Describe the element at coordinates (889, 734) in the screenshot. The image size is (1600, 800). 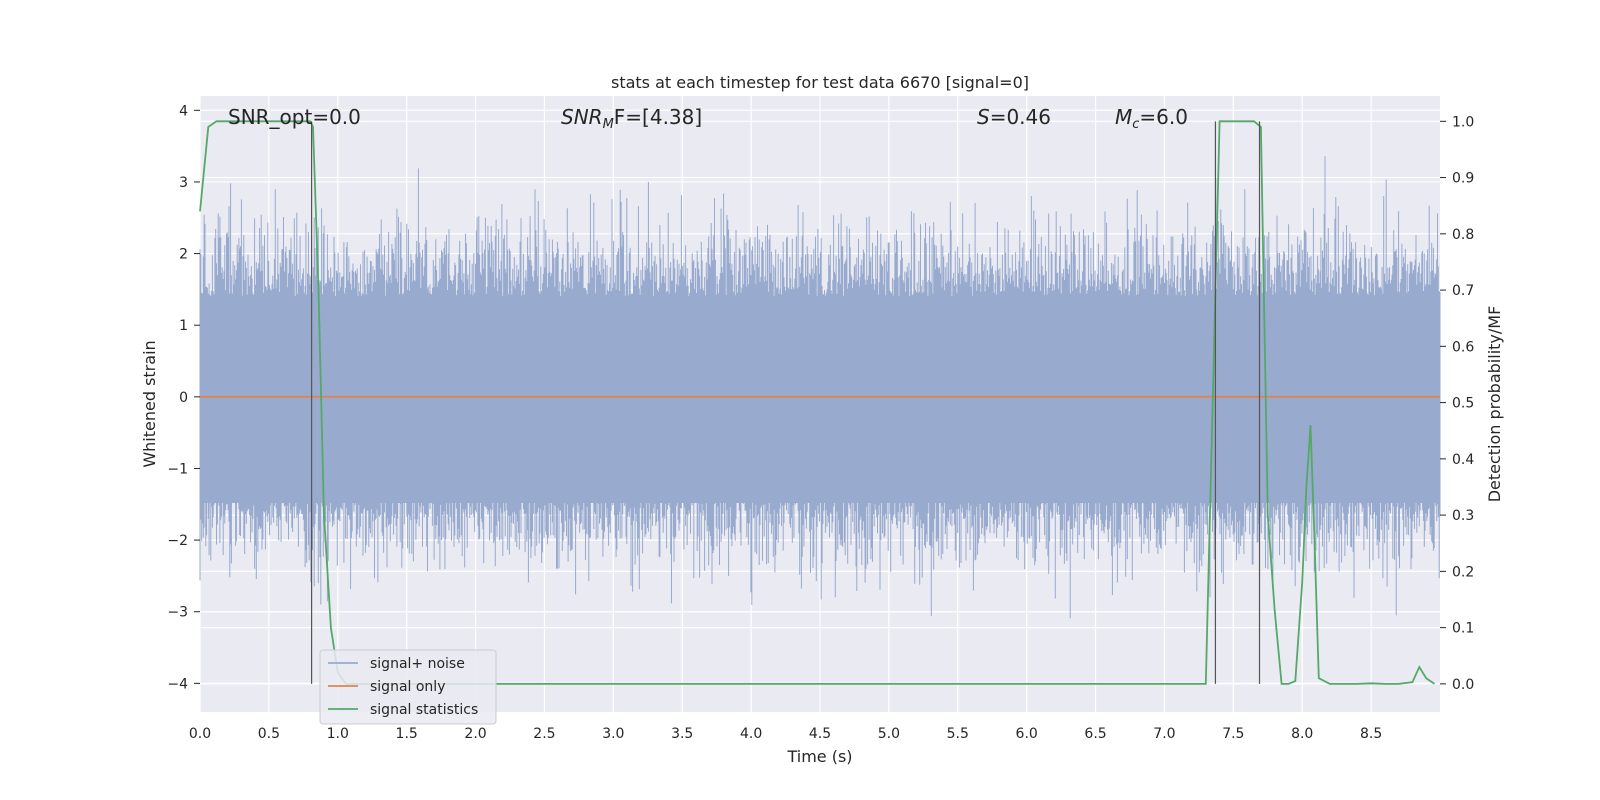
I see `x-tick-label-10: 5.0` at that location.